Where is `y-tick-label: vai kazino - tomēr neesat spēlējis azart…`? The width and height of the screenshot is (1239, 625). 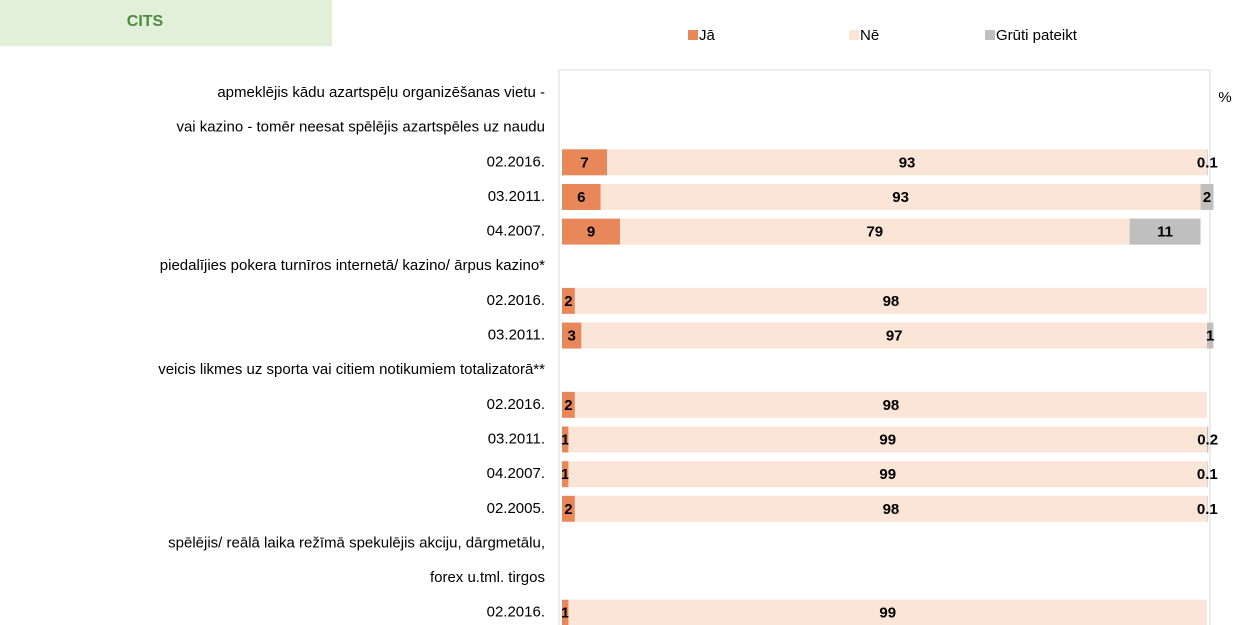 y-tick-label: vai kazino - tomēr neesat spēlējis azart… is located at coordinates (360, 127).